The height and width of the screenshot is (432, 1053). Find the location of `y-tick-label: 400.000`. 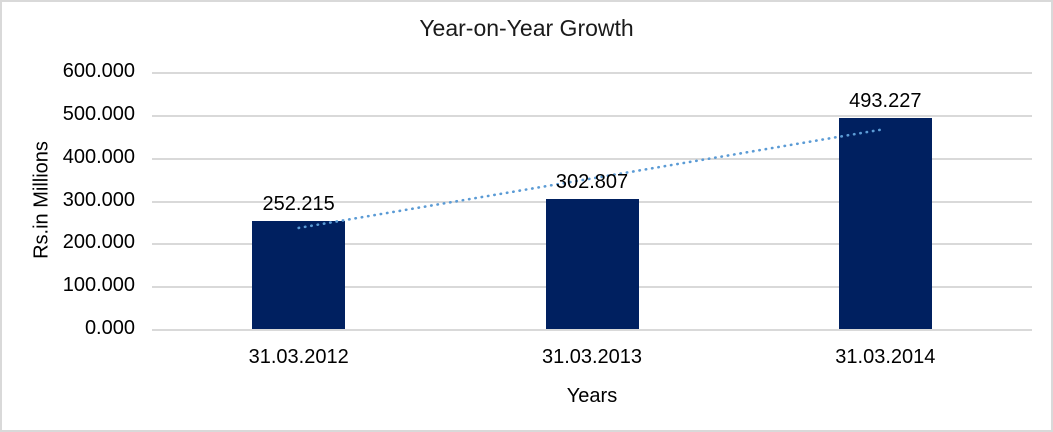

y-tick-label: 400.000 is located at coordinates (98, 156).